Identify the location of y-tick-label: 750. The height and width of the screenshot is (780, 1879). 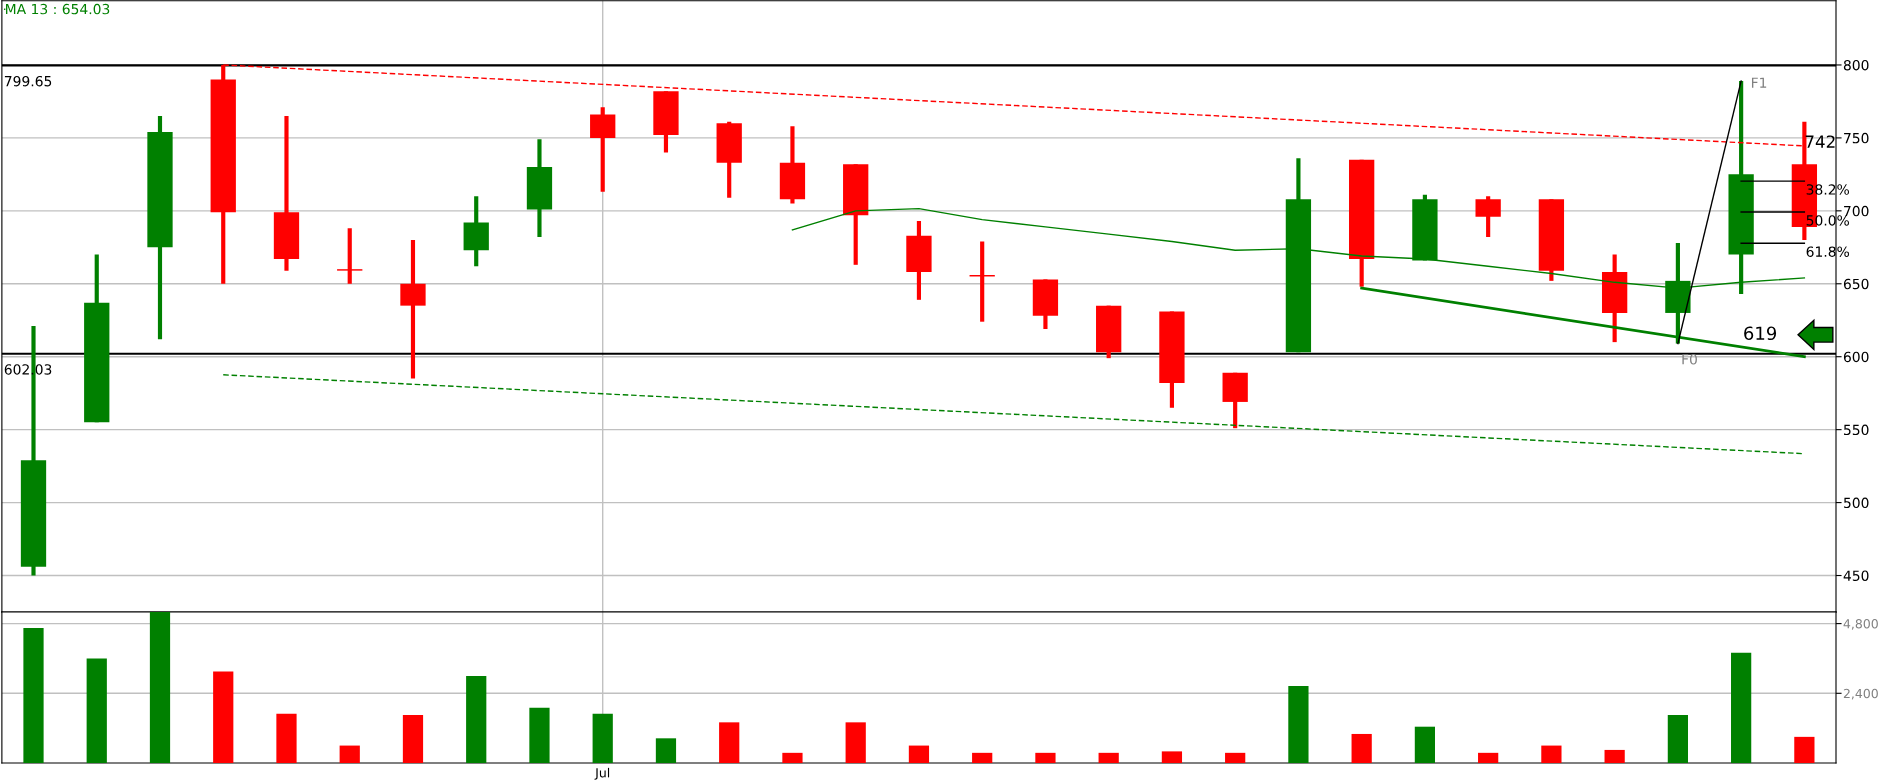
(1856, 138).